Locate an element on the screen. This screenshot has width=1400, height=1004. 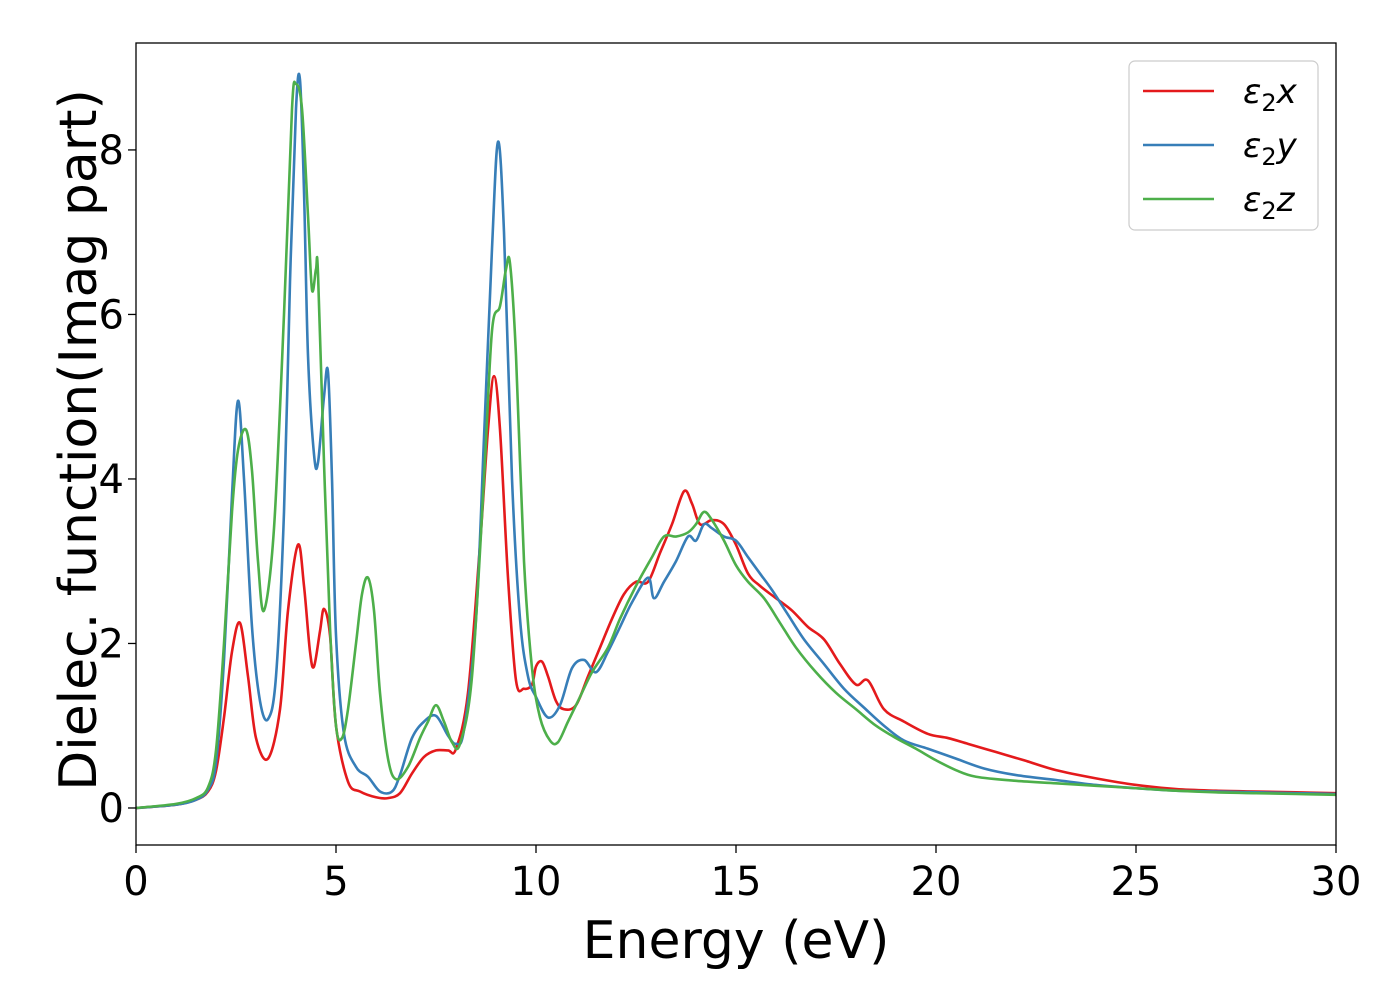
legend-label-x: ε2x is located at coordinates (1270, 94).